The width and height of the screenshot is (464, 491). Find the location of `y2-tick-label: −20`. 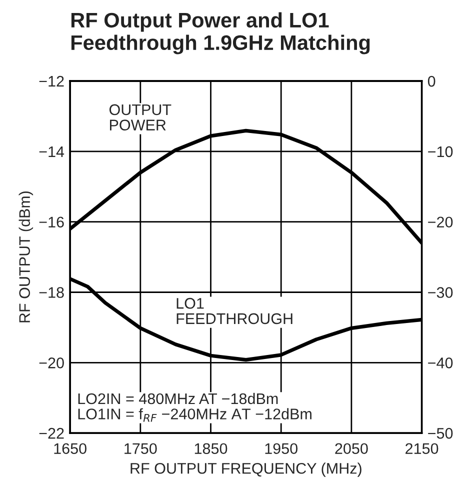

y2-tick-label: −20 is located at coordinates (440, 222).